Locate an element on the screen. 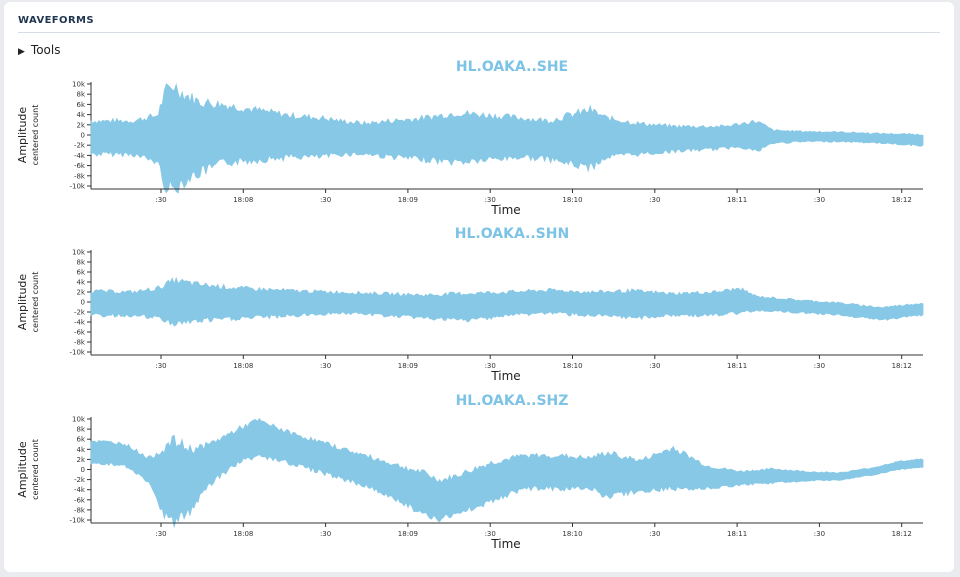  chart-title: HL.OAKA..SHZ is located at coordinates (512, 401).